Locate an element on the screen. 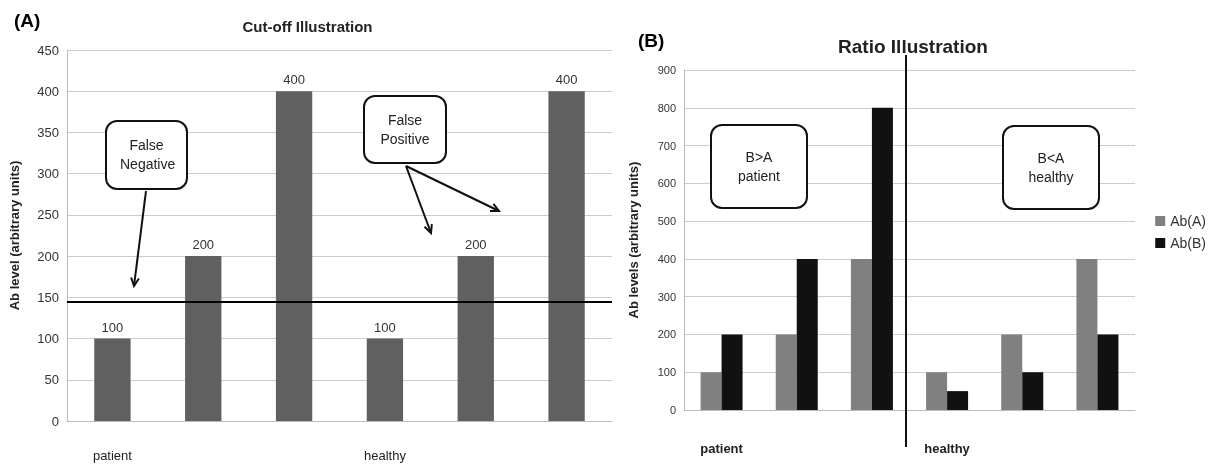 This screenshot has width=1211, height=464. annotation: False Positive is located at coordinates (405, 129).